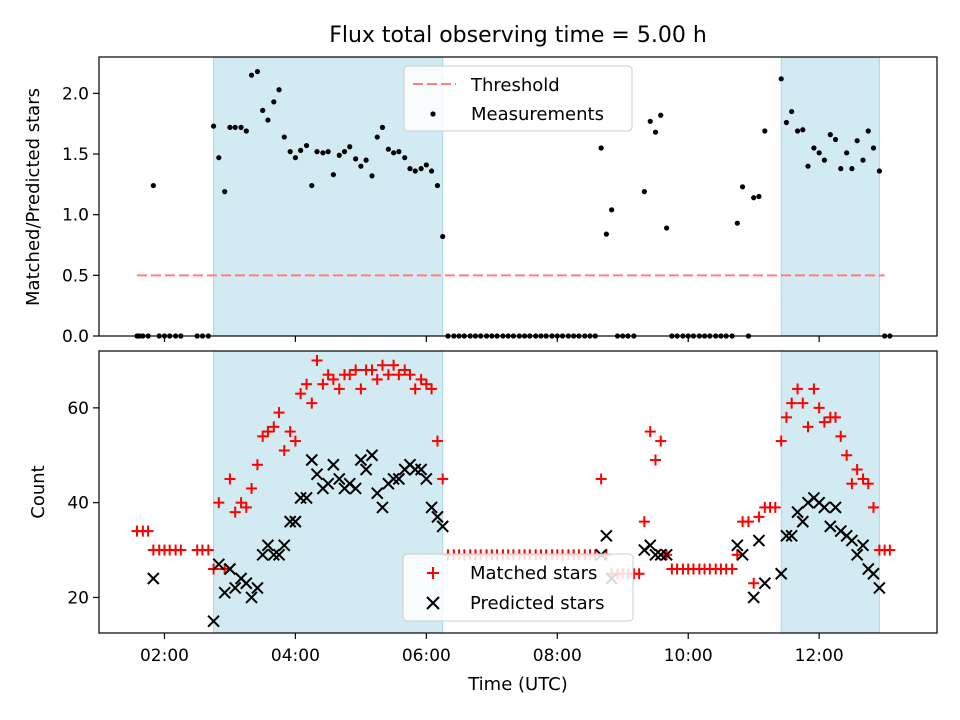 The image size is (960, 720). I want to click on x-tick-label: 02:00, so click(164, 656).